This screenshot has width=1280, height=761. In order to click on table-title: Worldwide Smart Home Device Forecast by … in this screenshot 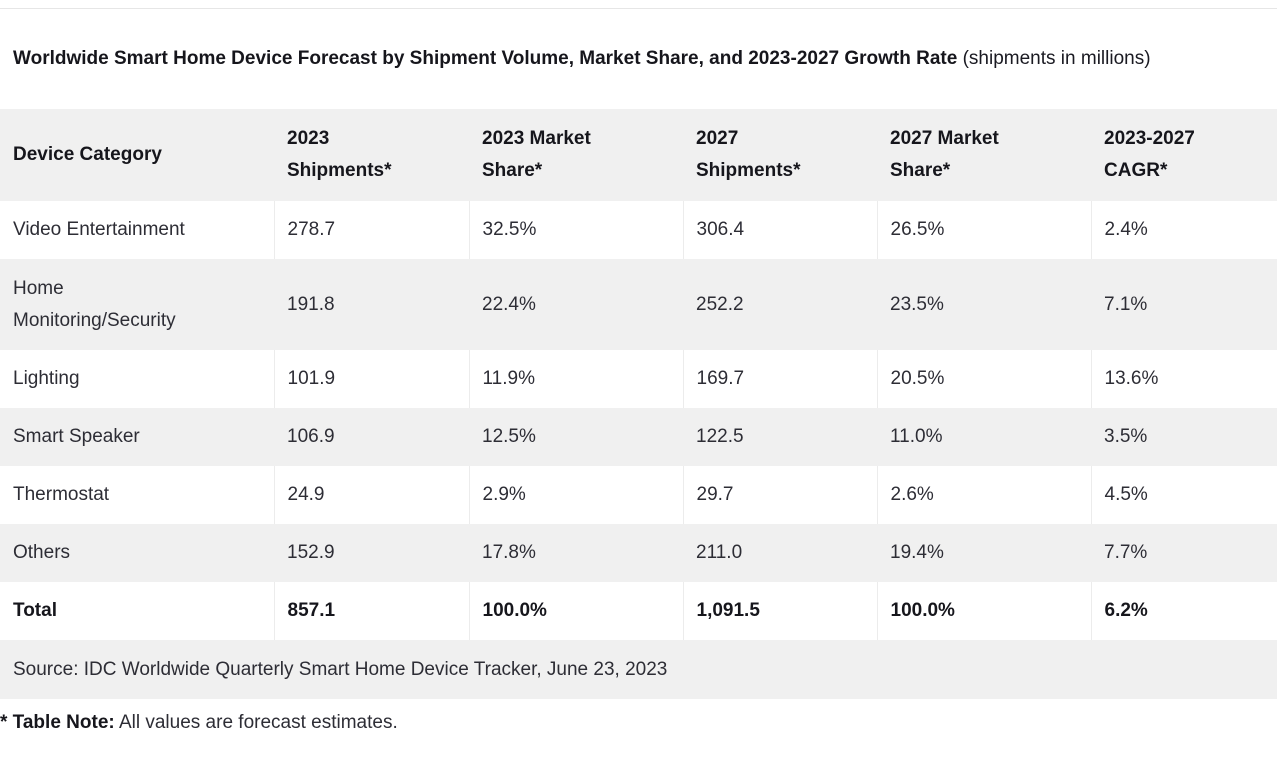, I will do `click(485, 58)`.